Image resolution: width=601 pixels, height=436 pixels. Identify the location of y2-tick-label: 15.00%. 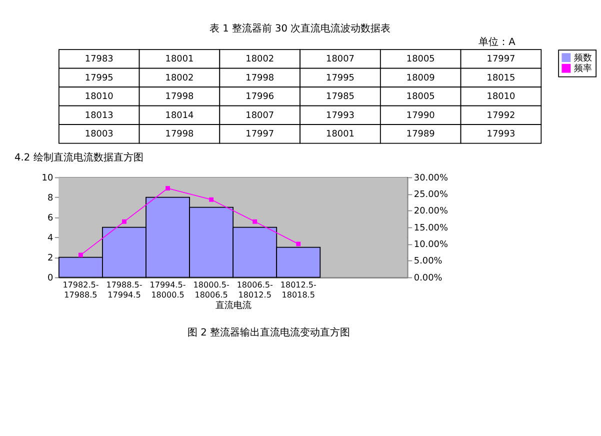
(431, 228).